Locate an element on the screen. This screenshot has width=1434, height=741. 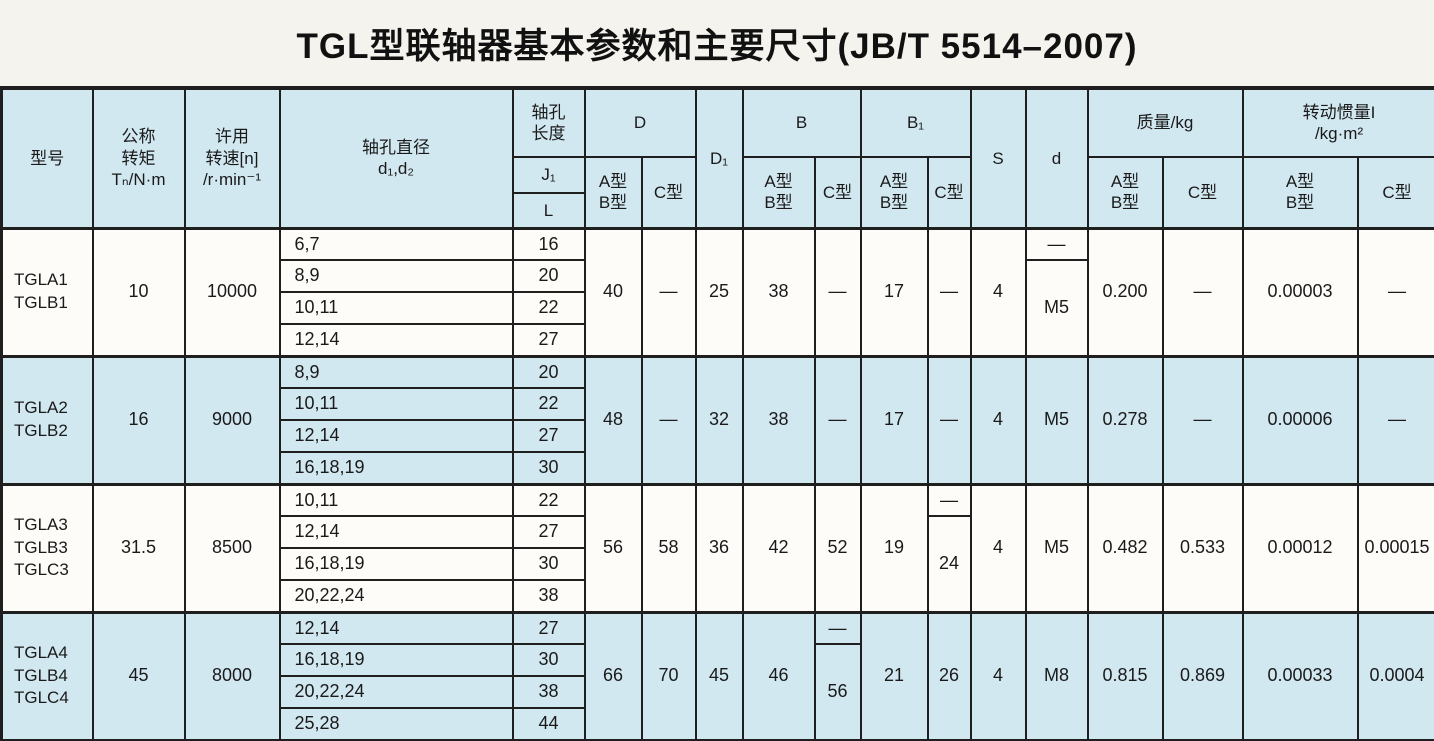
B1-ab-cell: 21 is located at coordinates (894, 675).